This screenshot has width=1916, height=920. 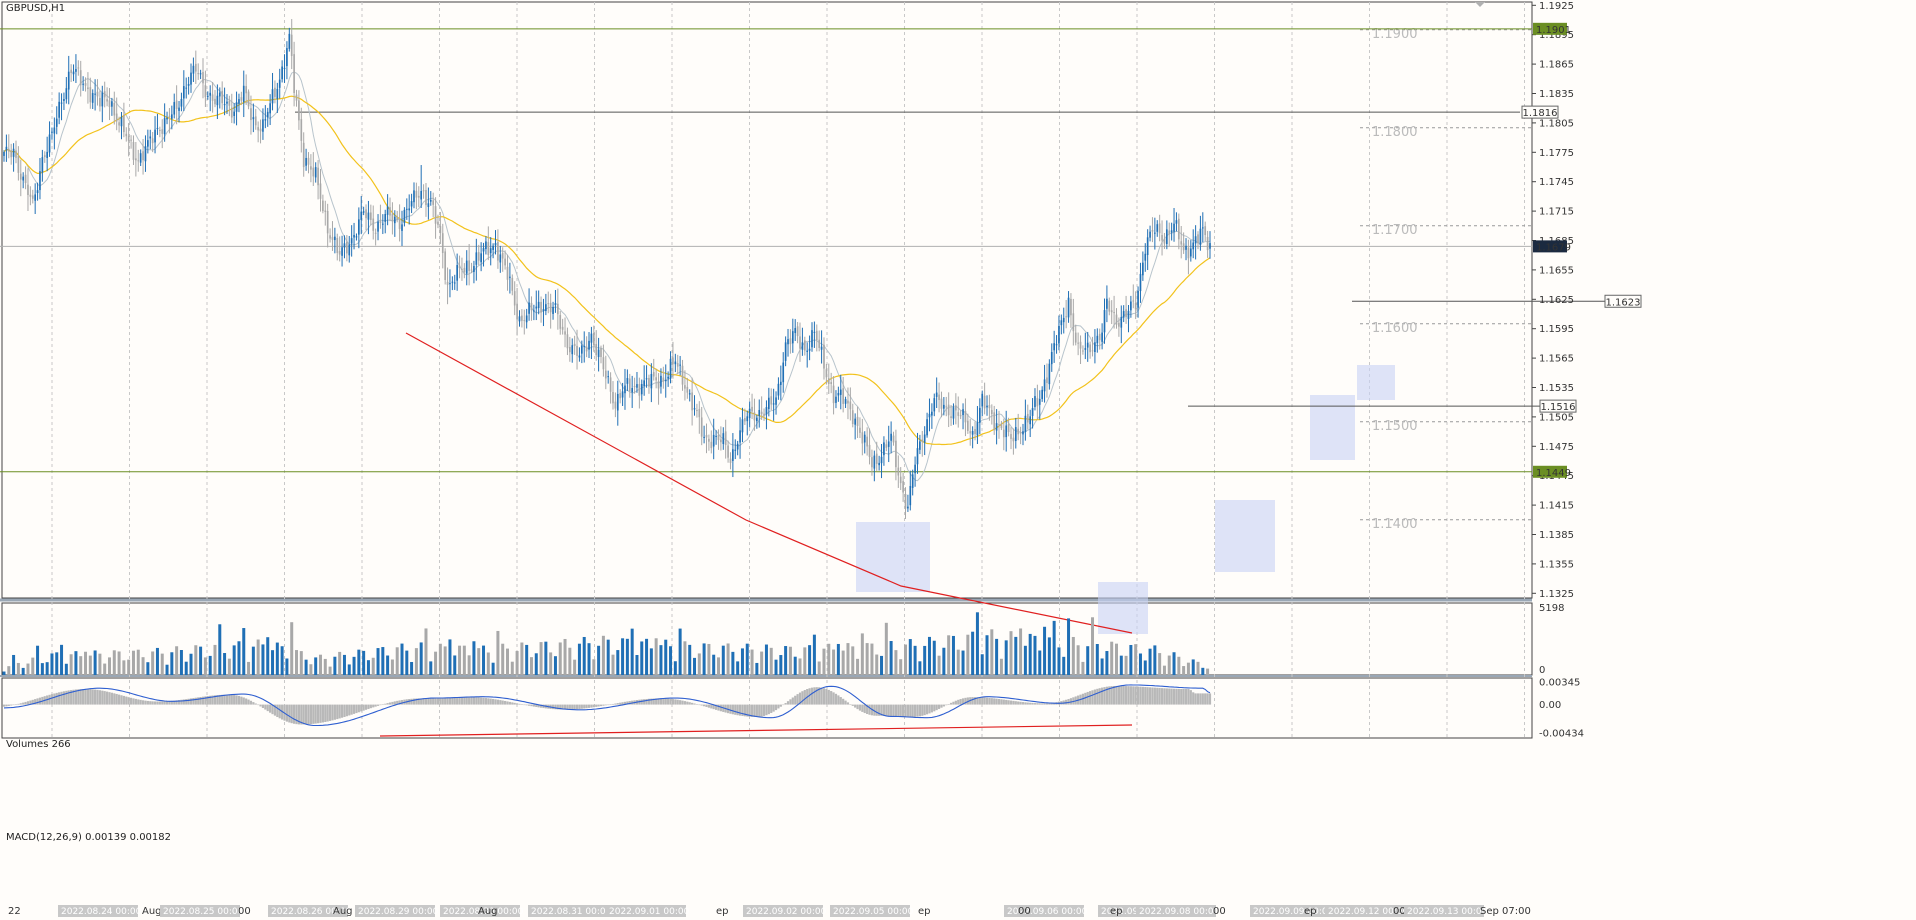 I want to click on price-tick-label: 1.1355, so click(x=1556, y=564).